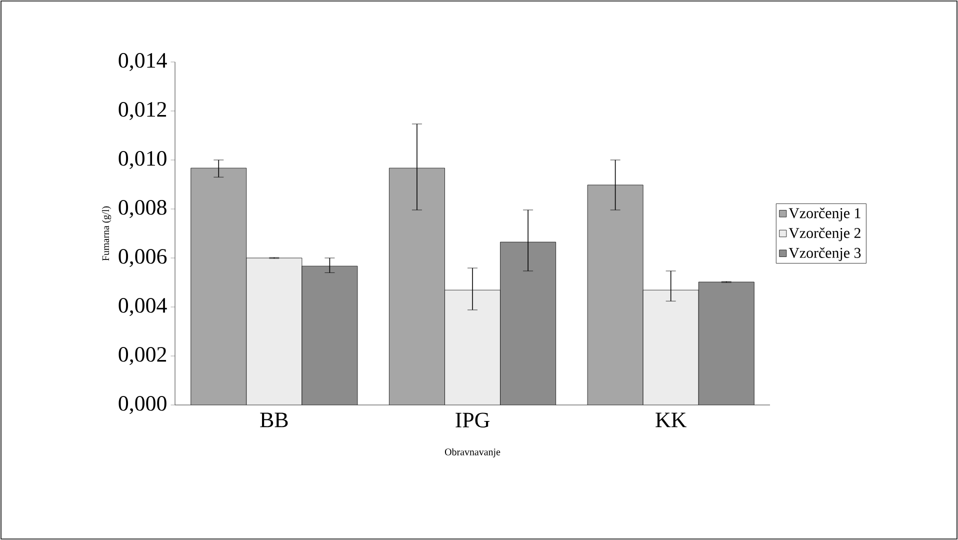 Image resolution: width=958 pixels, height=540 pixels. I want to click on y-tick-label: 0,004, so click(142, 307).